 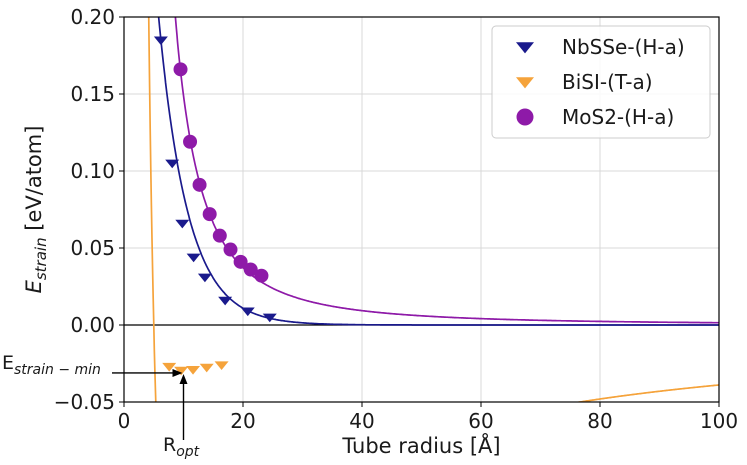 What do you see at coordinates (92, 17) in the screenshot?
I see `y-tick-label: 0.20` at bounding box center [92, 17].